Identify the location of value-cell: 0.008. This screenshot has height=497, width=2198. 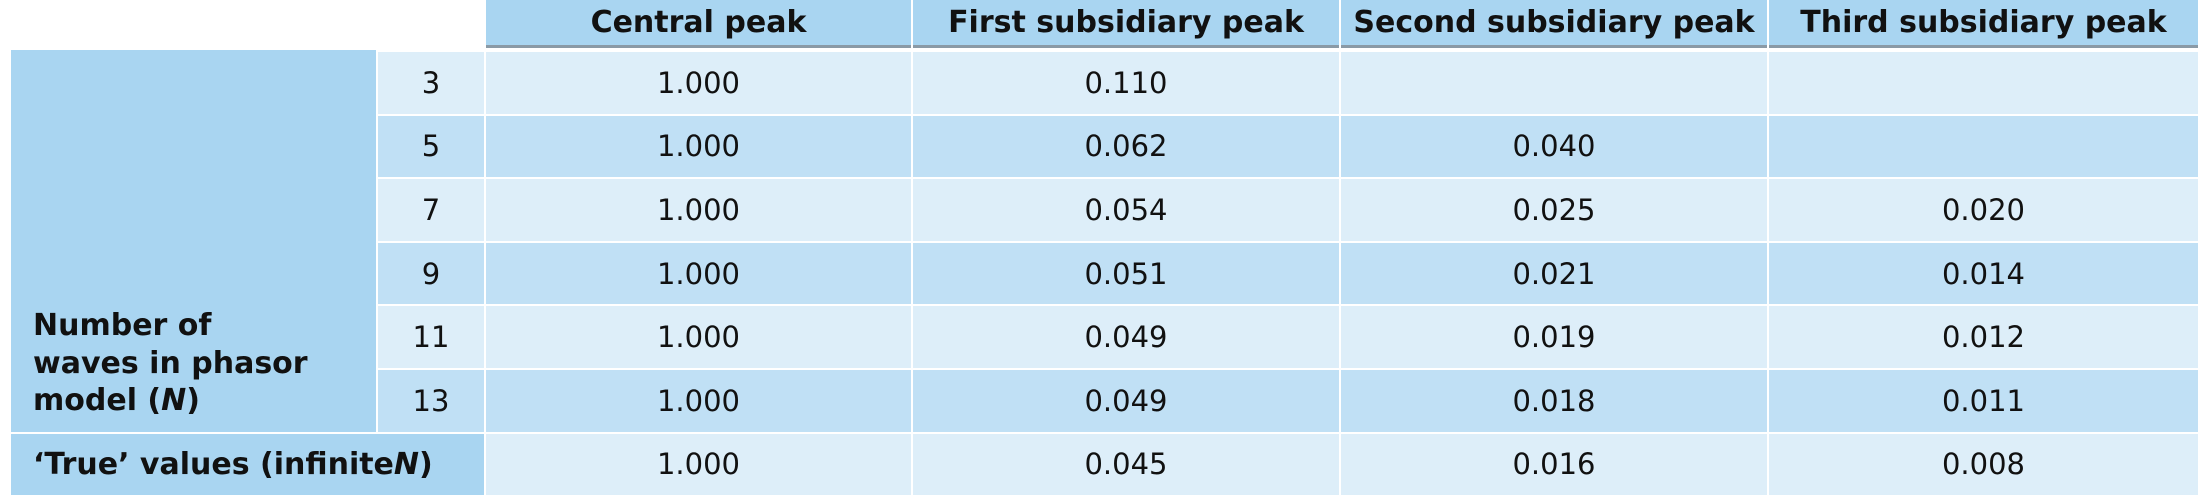
(1983, 464).